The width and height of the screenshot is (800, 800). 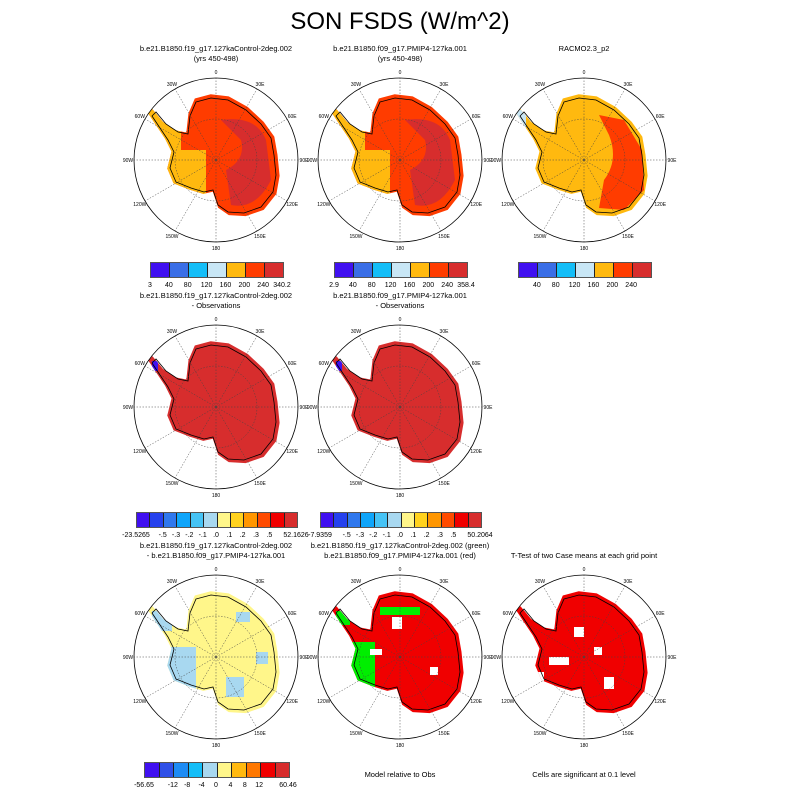 I want to click on colorbar-label: 358.4, so click(x=466, y=285).